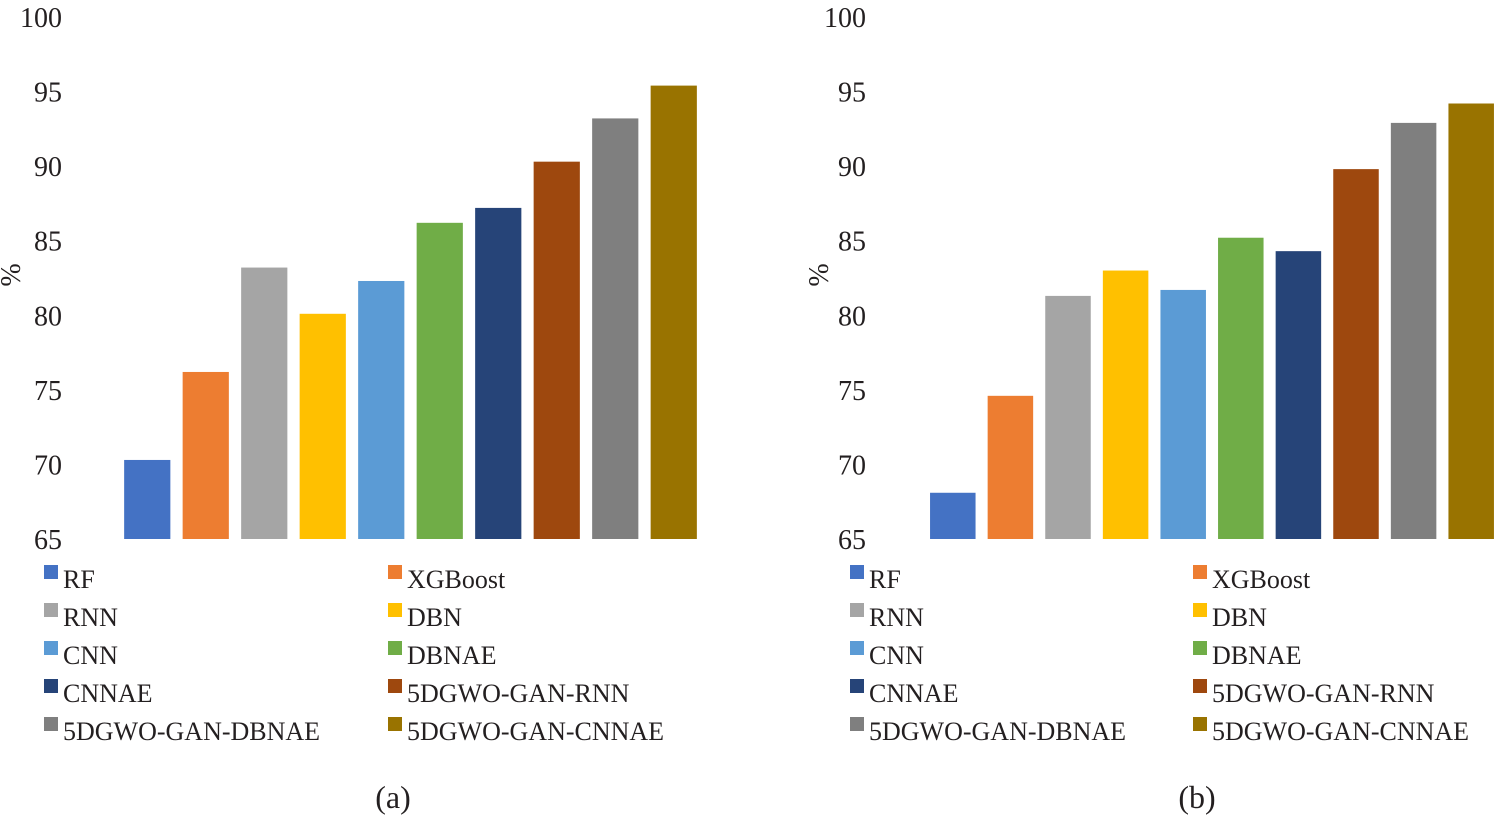 Image resolution: width=1506 pixels, height=833 pixels. Describe the element at coordinates (393, 797) in the screenshot. I see `panel-label: (a)` at that location.